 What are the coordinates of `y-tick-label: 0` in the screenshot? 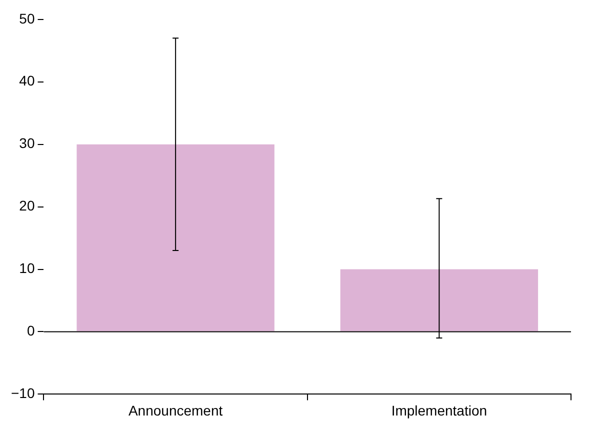 It's located at (30, 330).